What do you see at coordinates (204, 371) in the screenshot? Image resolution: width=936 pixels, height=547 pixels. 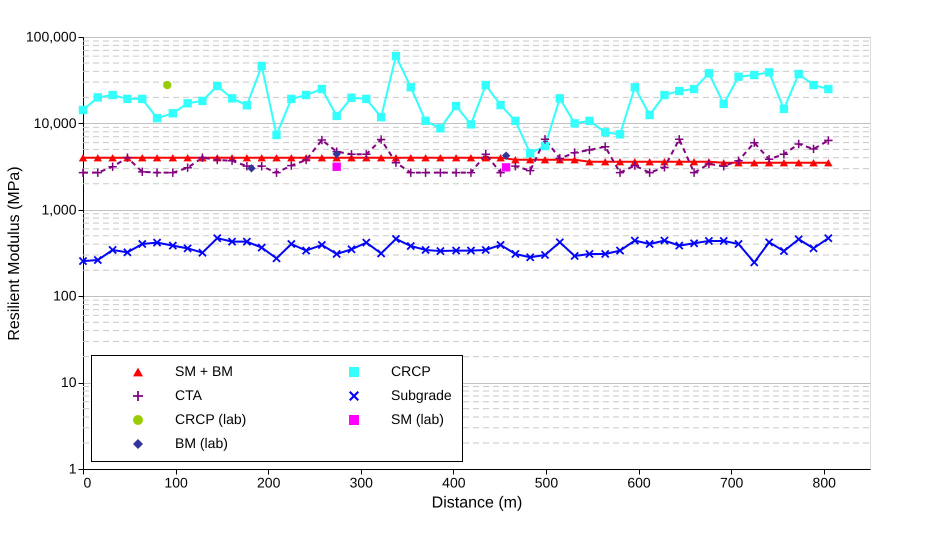 I see `legend-label: SM + BM` at bounding box center [204, 371].